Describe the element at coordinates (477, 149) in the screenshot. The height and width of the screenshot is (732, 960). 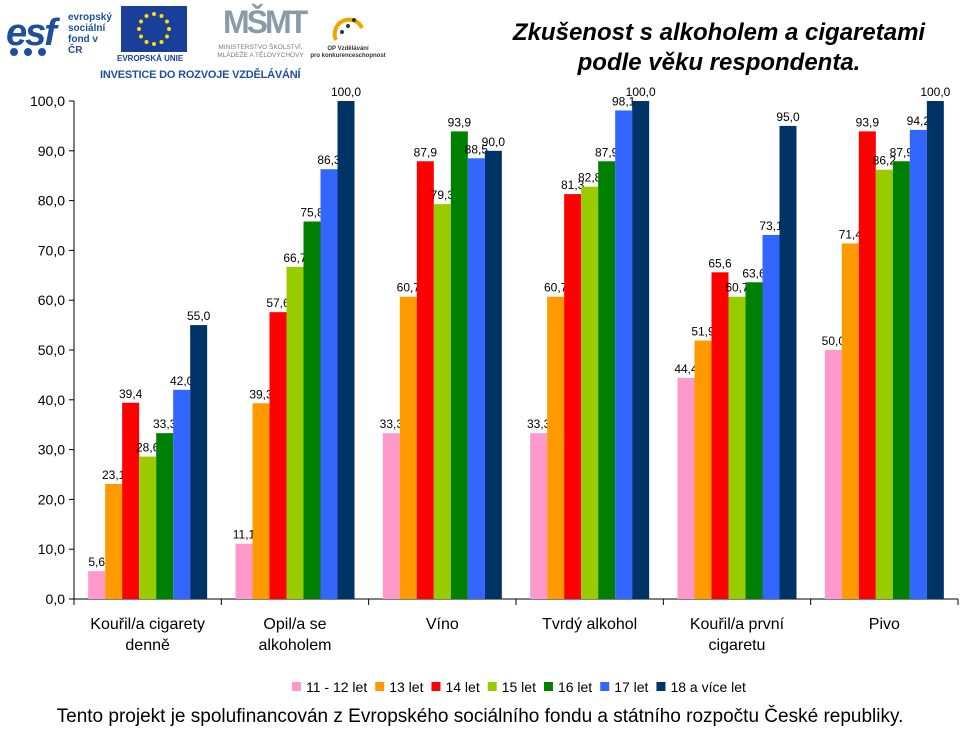
I see `bar-data-label: 88,5` at that location.